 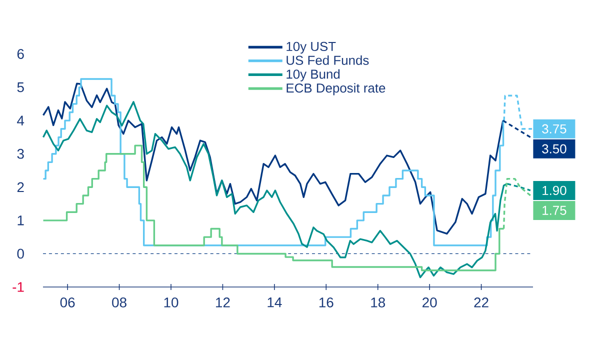 I want to click on x-tick-label: 08, so click(x=119, y=303).